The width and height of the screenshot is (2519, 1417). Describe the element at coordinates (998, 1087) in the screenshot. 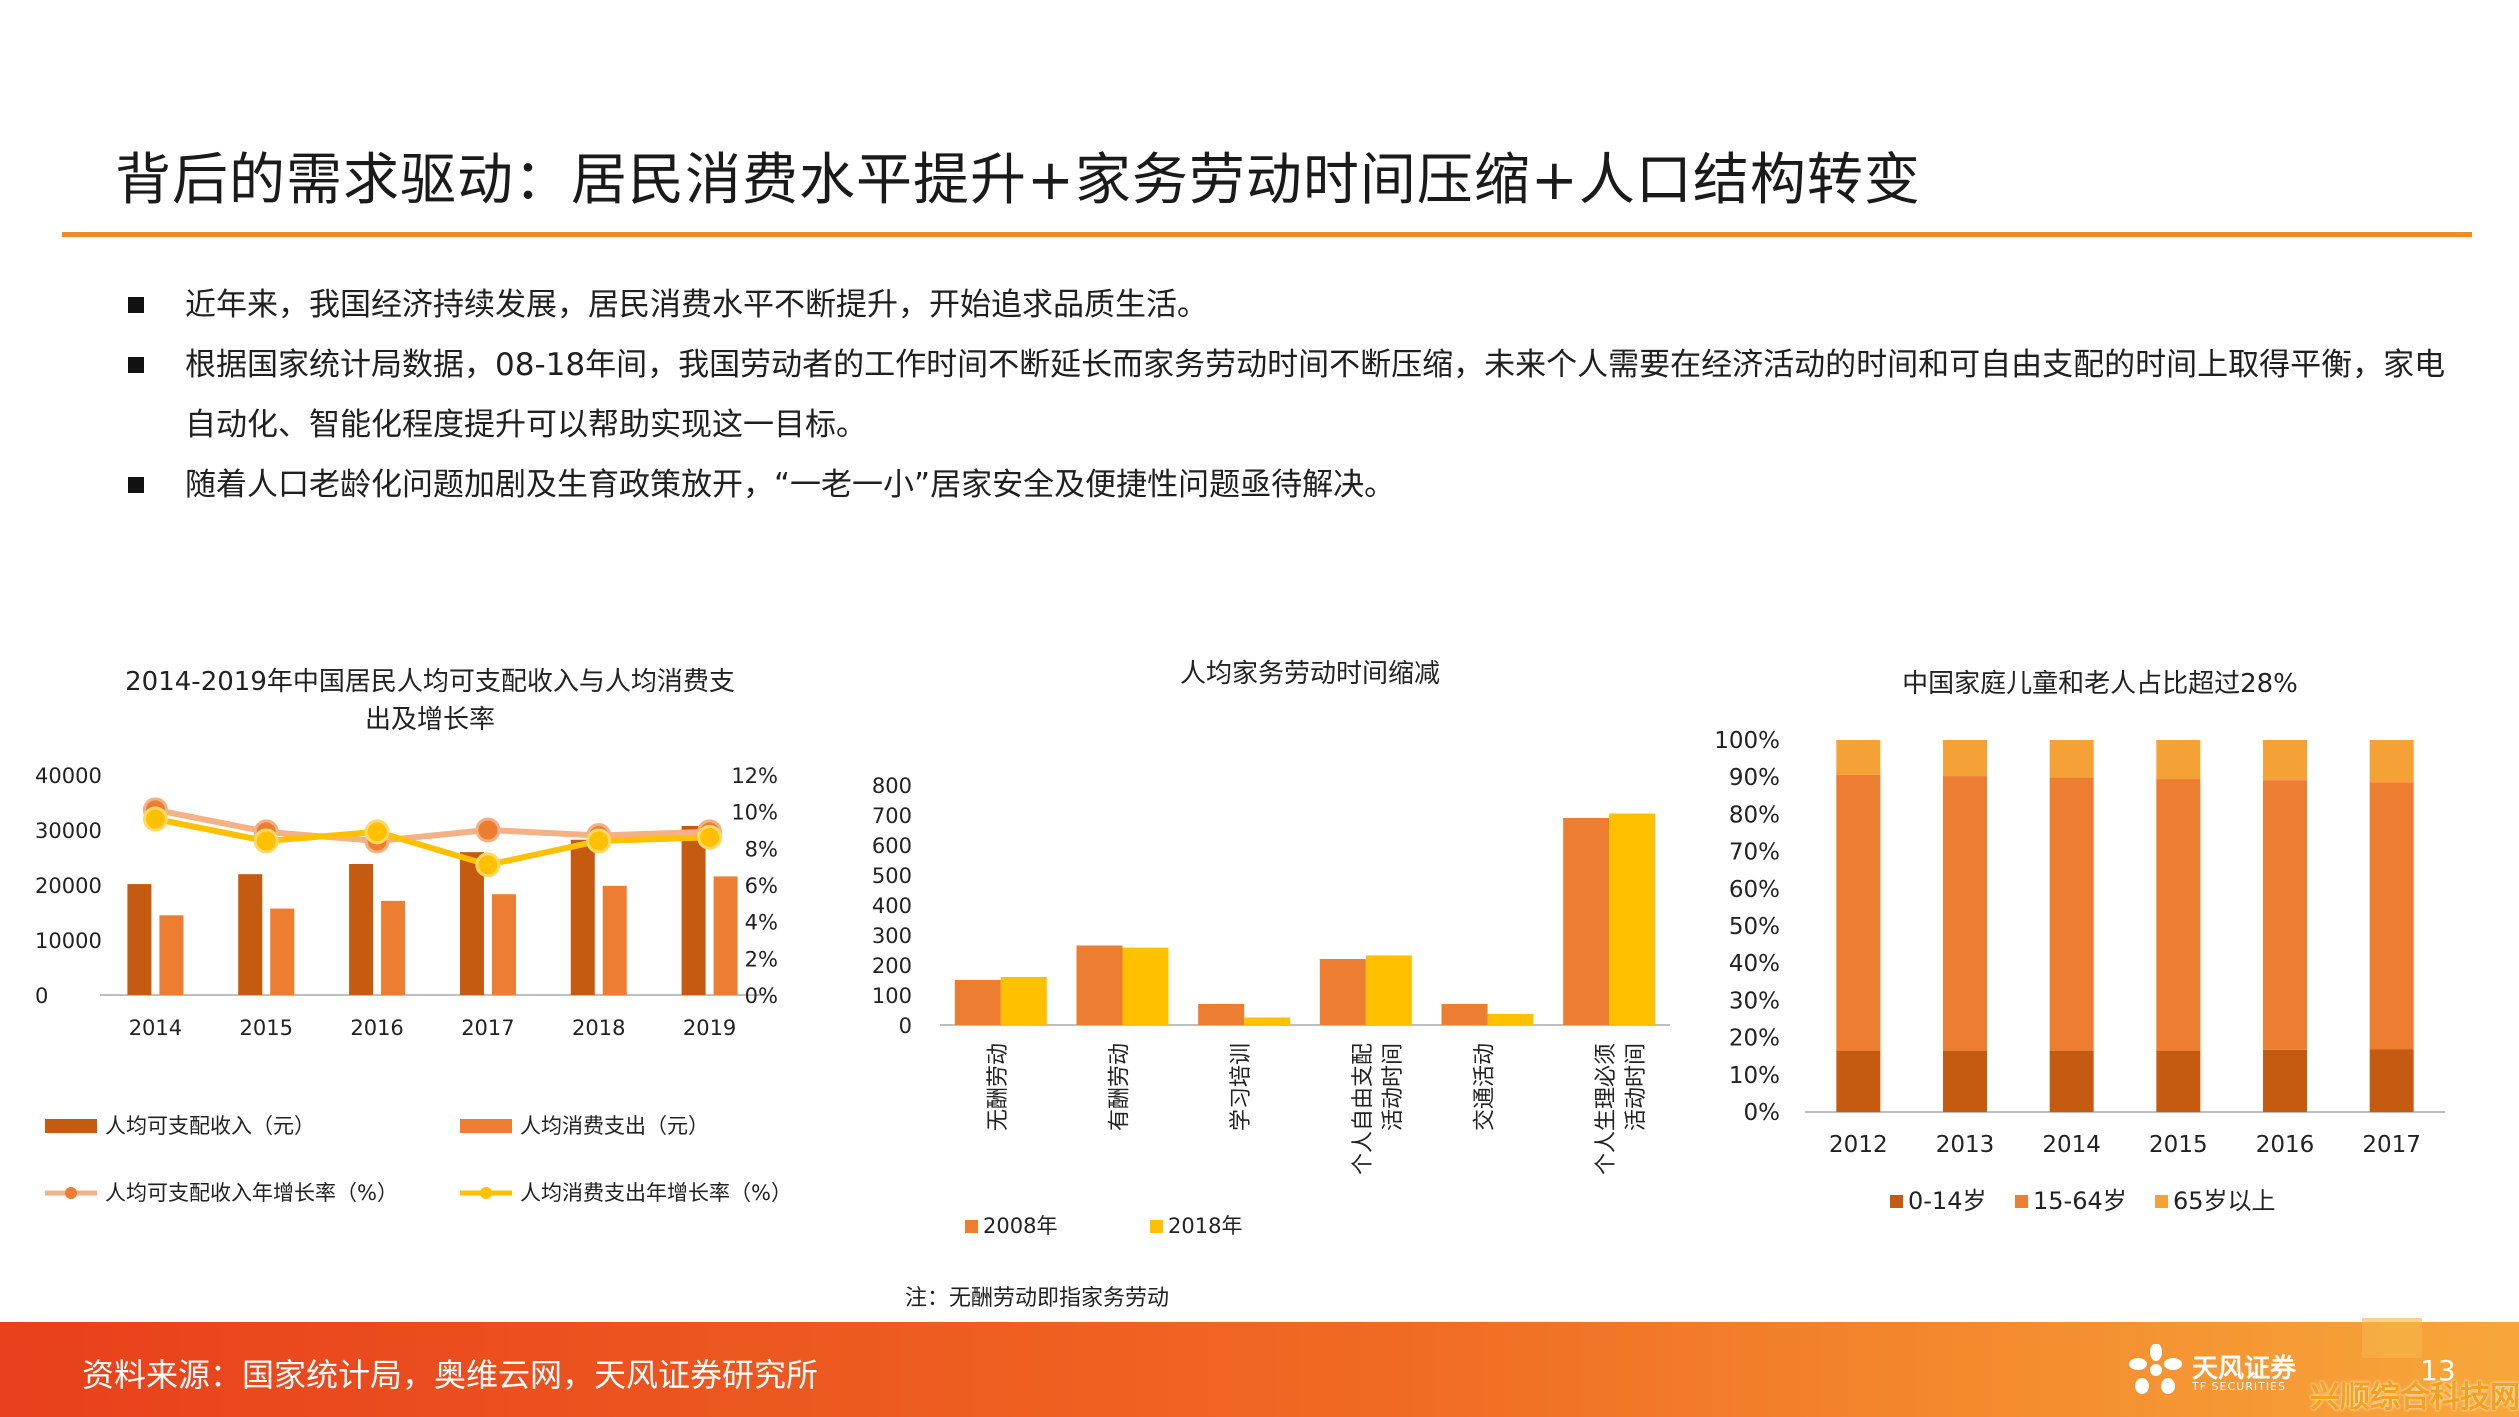

I see `x-category-label: 无酬劳动` at that location.